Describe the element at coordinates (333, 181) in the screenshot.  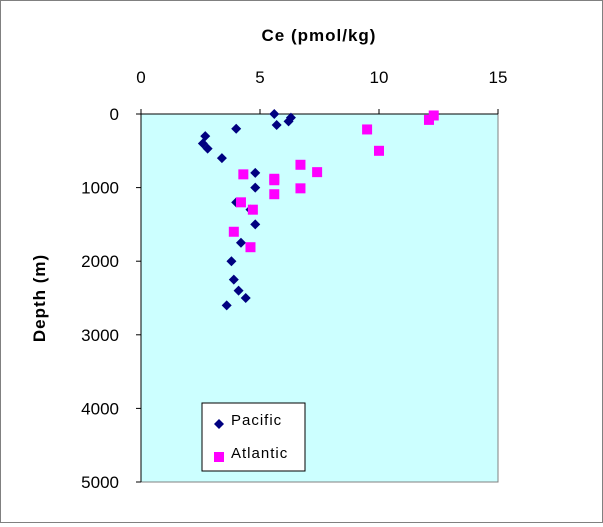
I see `series-atlantic` at that location.